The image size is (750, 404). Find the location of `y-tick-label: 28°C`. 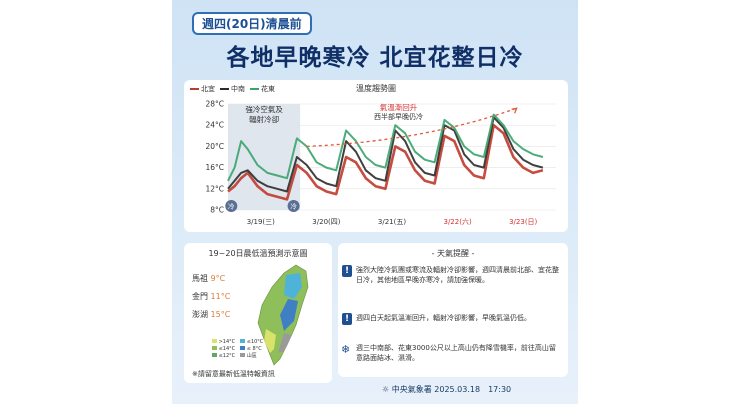

y-tick-label: 28°C is located at coordinates (214, 104).